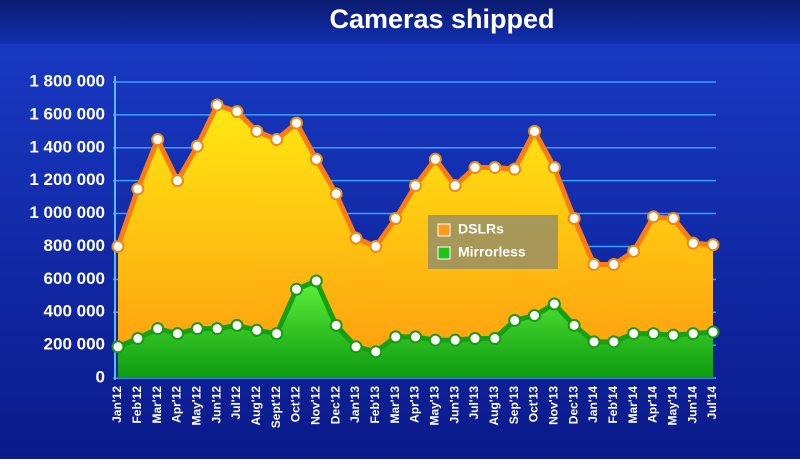 The image size is (800, 464). What do you see at coordinates (157, 405) in the screenshot?
I see `x-tick-label: Mar'12` at bounding box center [157, 405].